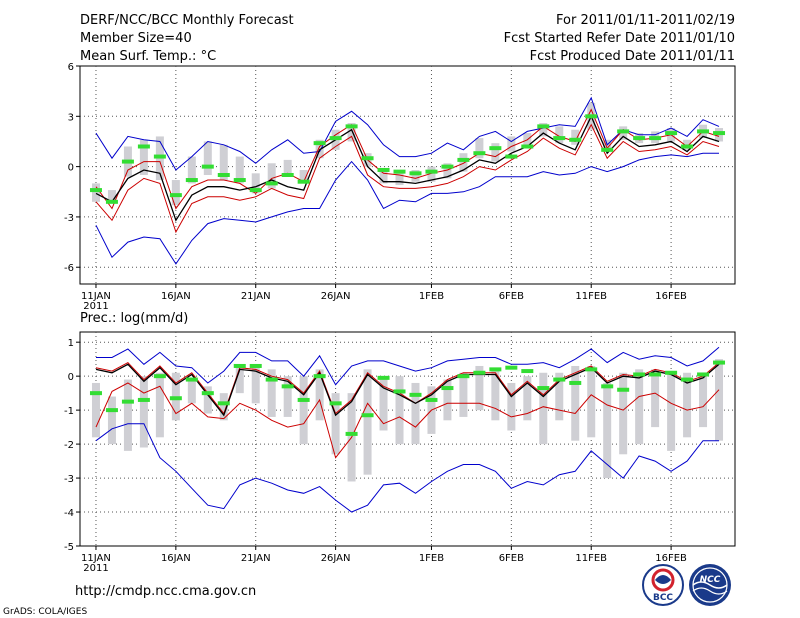 The height and width of the screenshot is (618, 800). Describe the element at coordinates (407, 468) in the screenshot. I see `series-line-min` at that location.